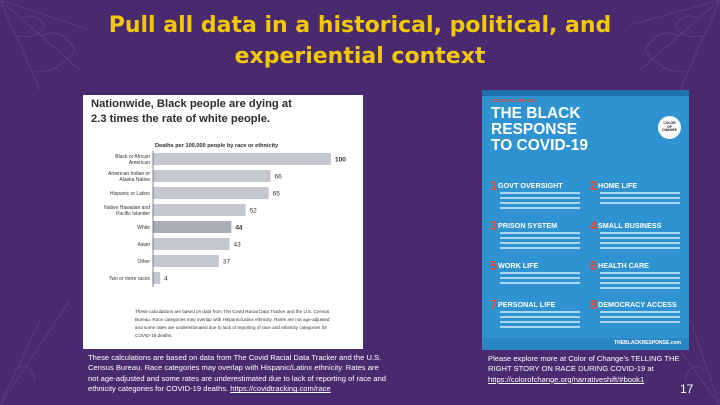 This screenshot has width=720, height=405. What do you see at coordinates (536, 279) in the screenshot?
I see `report-section: 5 WORK LIFE` at bounding box center [536, 279].